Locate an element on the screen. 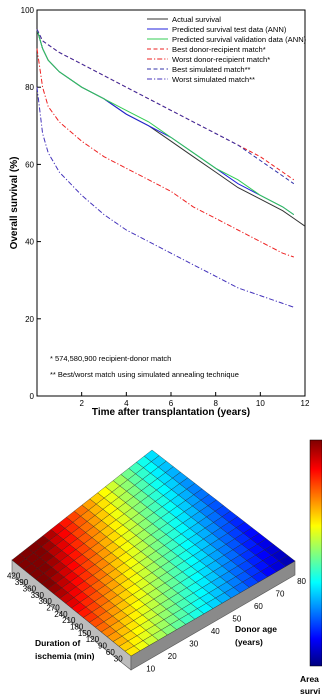  y-tick-label: 40 is located at coordinates (29, 242).